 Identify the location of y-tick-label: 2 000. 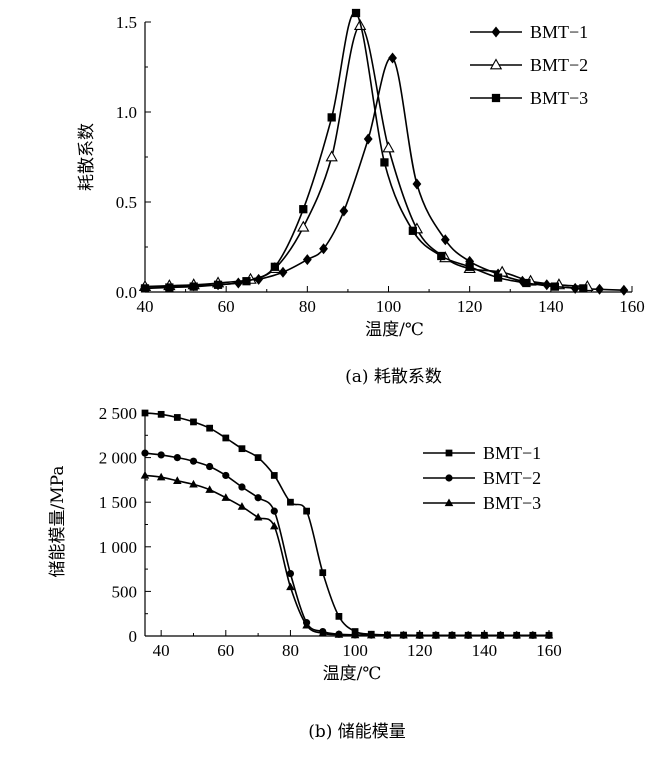
(118, 458).